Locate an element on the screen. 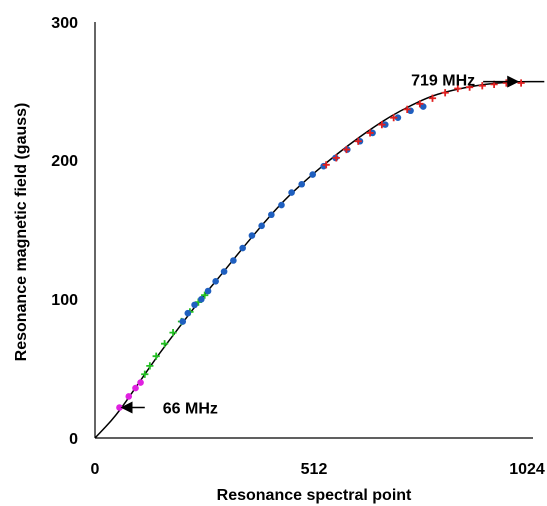 The image size is (547, 506). y-tick-label-300: 300 is located at coordinates (64, 23).